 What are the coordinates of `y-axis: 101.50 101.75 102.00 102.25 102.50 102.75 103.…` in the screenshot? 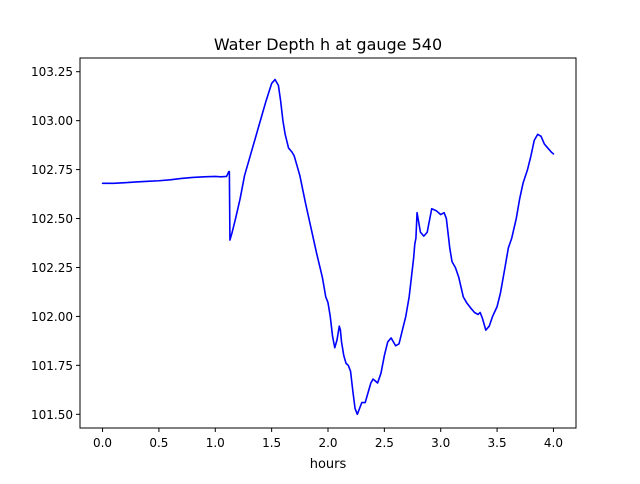 It's located at (55, 243).